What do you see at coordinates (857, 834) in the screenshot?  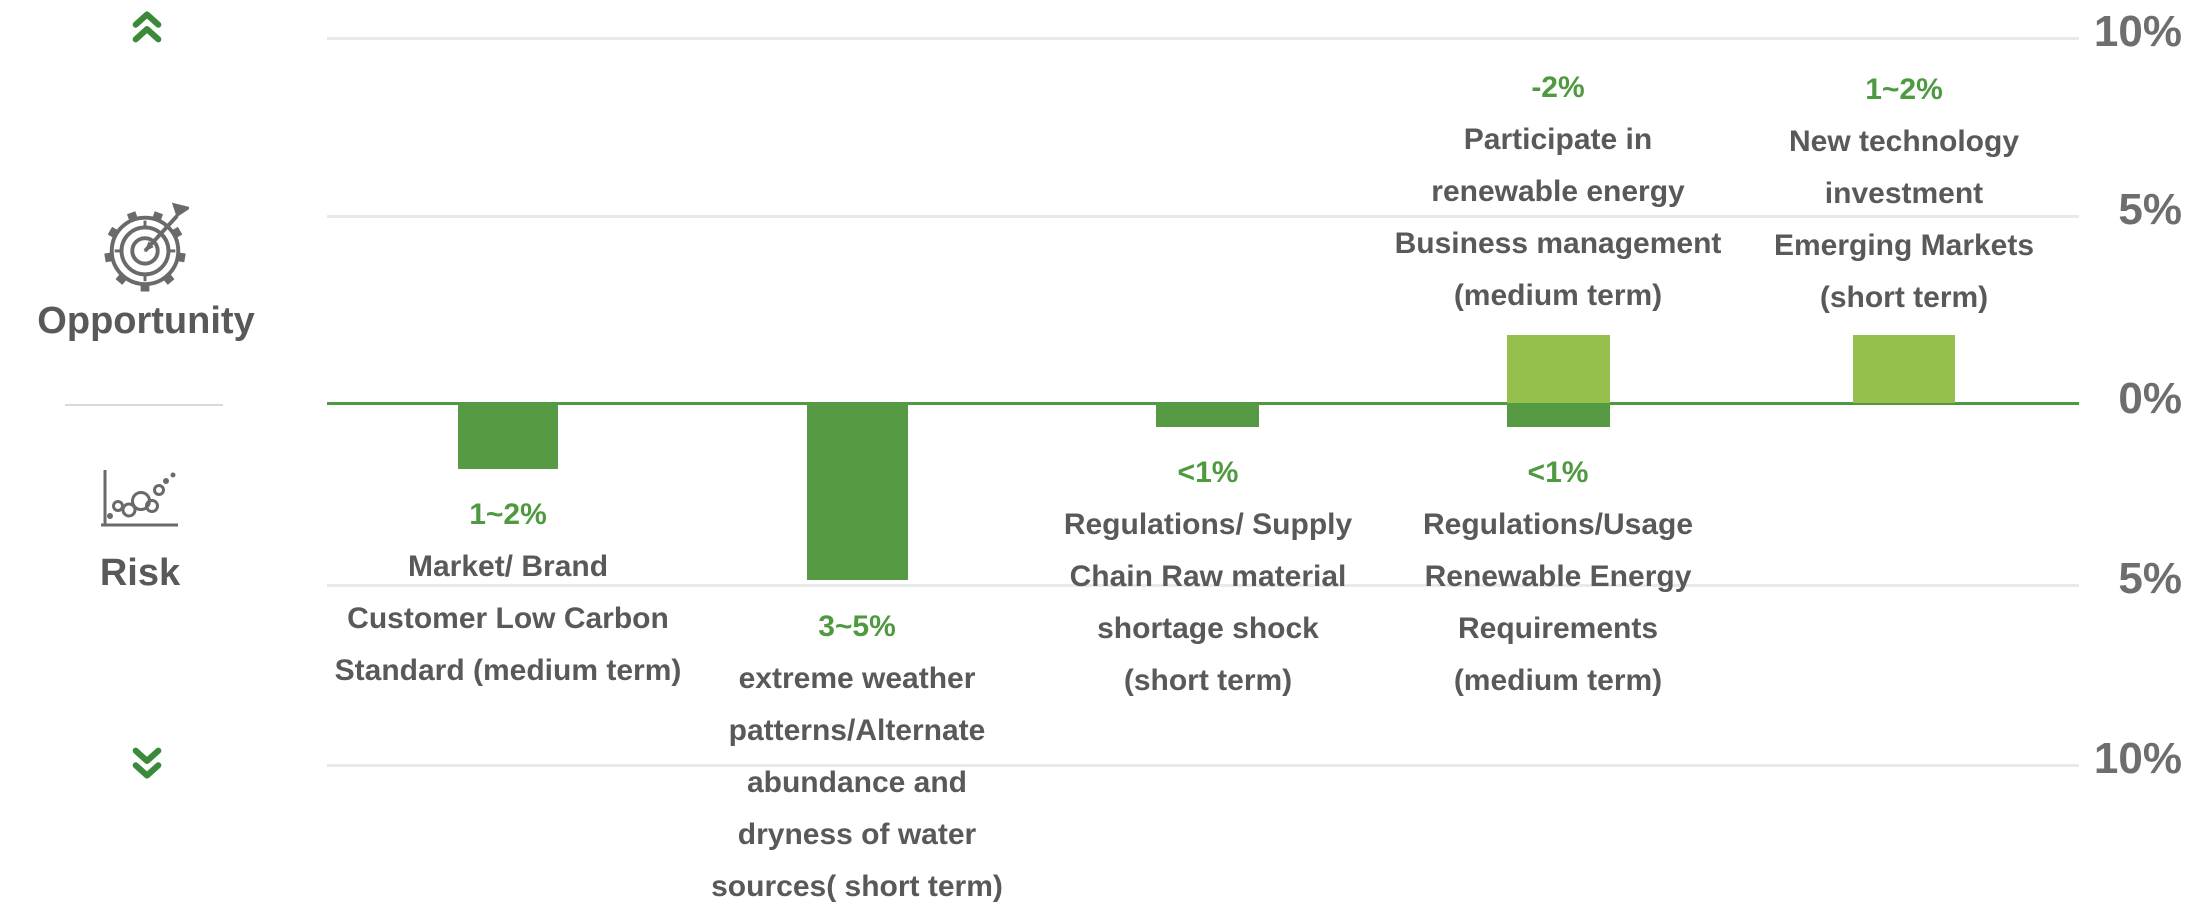 I see `label-line: dryness of water` at bounding box center [857, 834].